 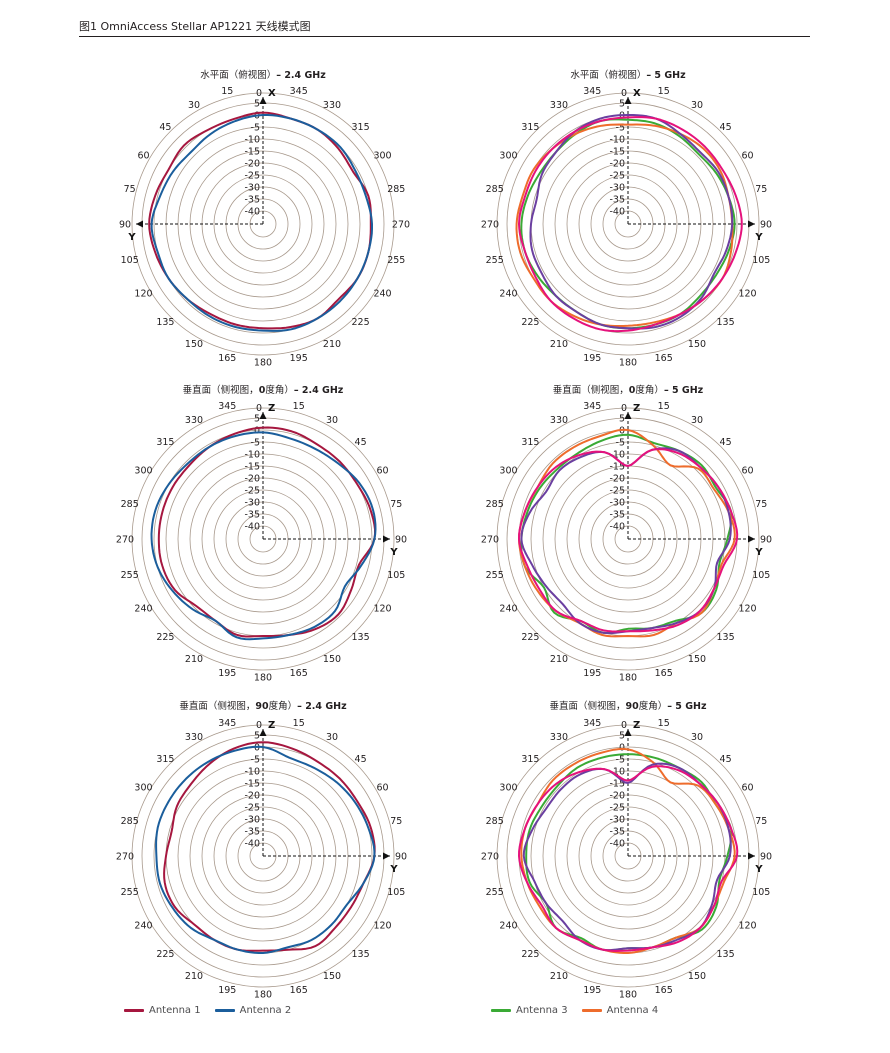 I want to click on legend-label: Antenna 4, so click(x=632, y=1010).